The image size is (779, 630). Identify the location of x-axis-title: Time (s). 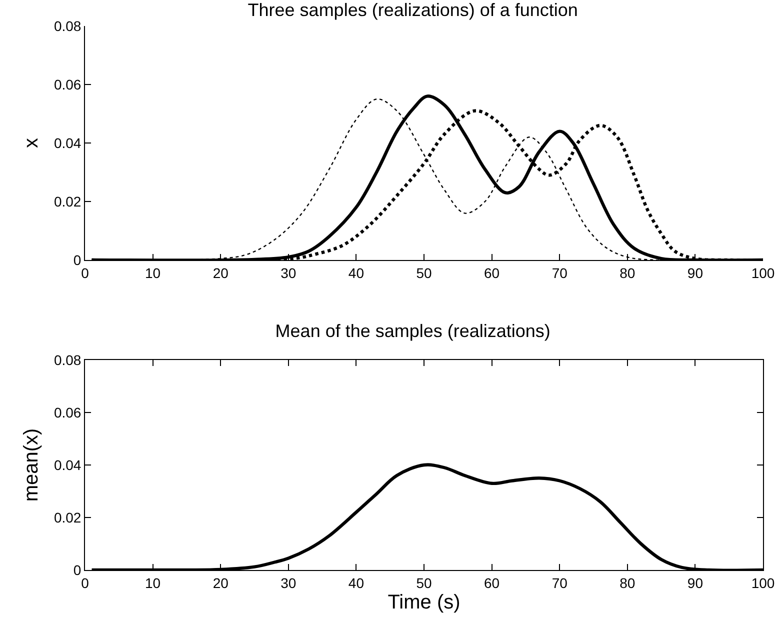
(424, 602).